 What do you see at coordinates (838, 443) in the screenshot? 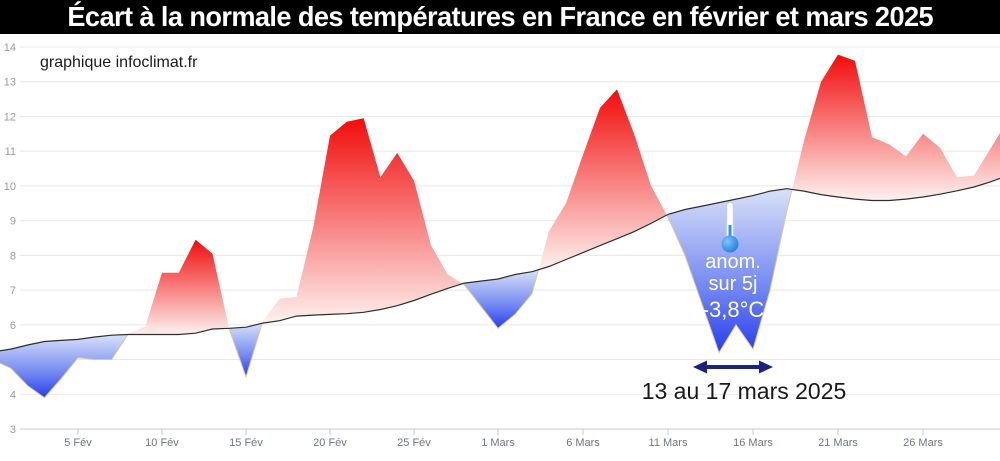
I see `svg-text: 21 Mars` at bounding box center [838, 443].